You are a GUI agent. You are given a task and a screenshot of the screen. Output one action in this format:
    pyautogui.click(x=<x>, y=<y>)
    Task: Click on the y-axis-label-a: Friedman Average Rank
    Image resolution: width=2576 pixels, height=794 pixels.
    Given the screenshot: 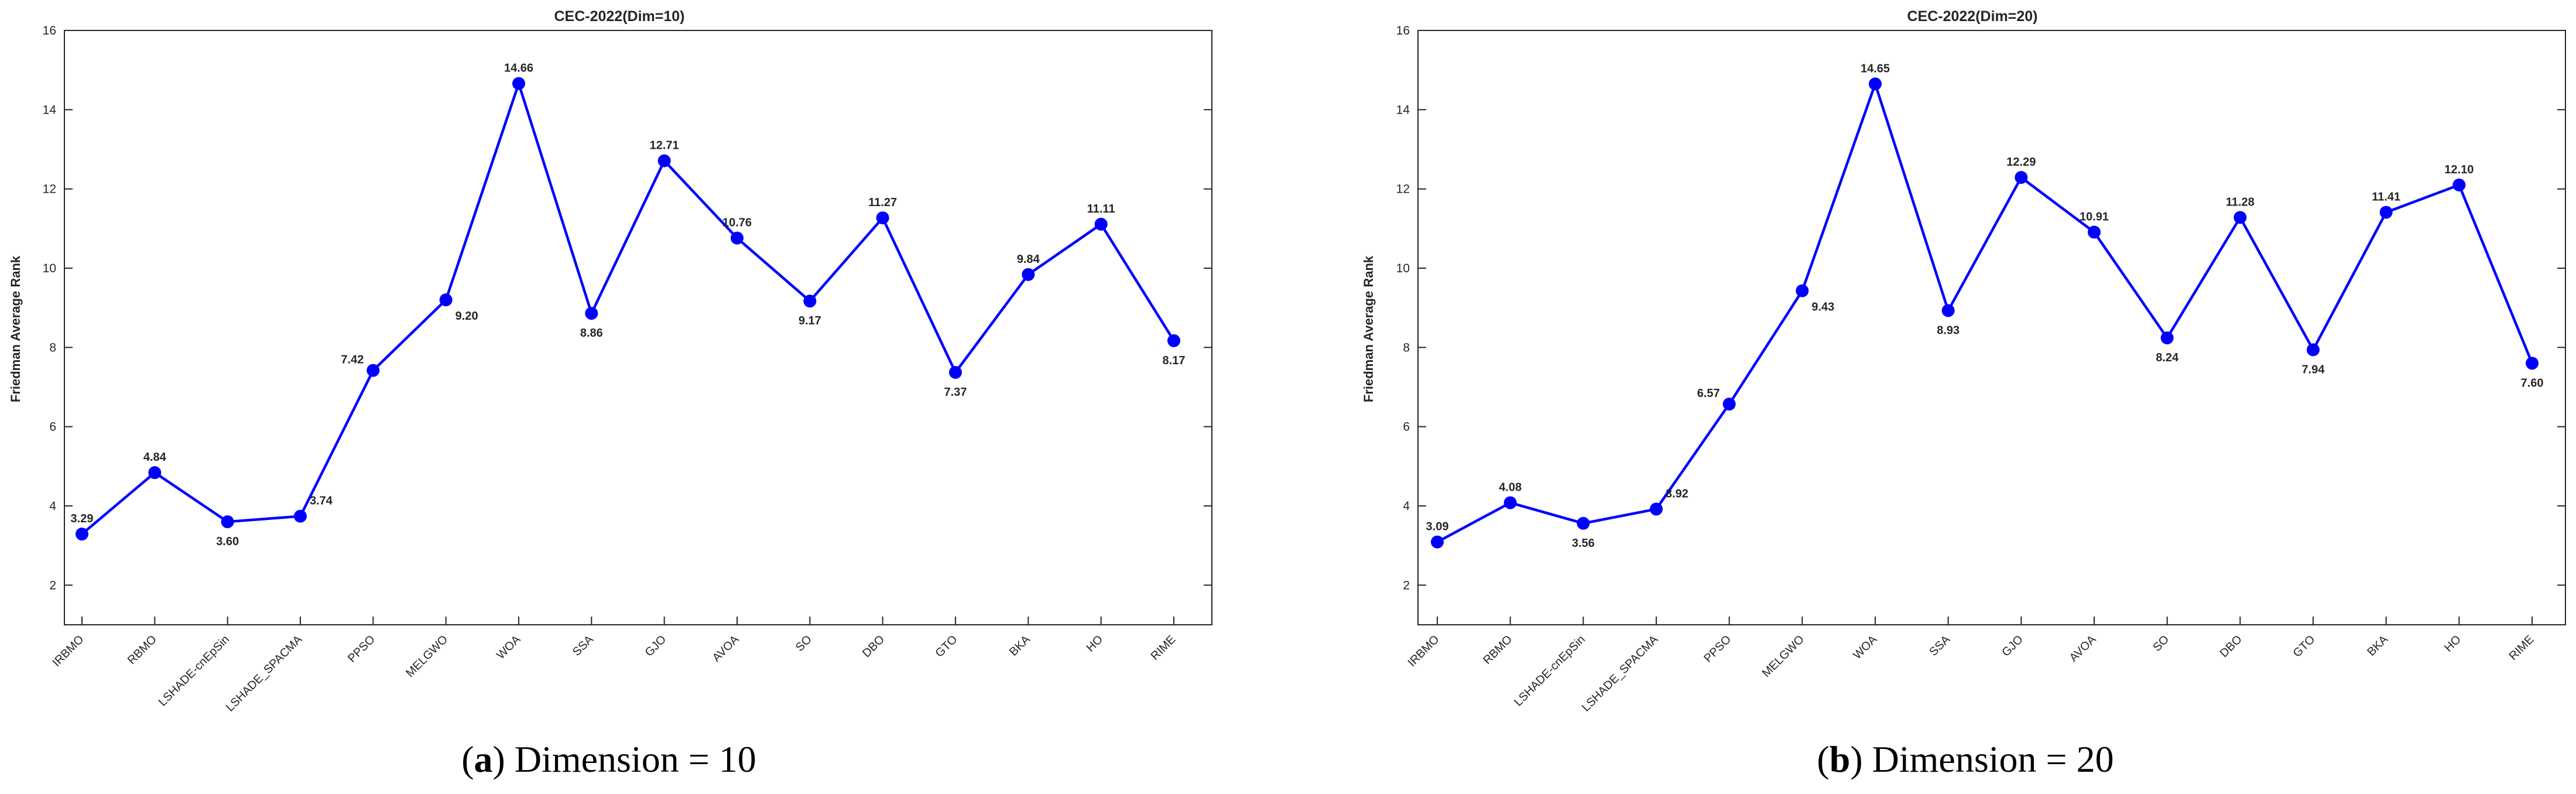 What is the action you would take?
    pyautogui.click(x=15, y=328)
    